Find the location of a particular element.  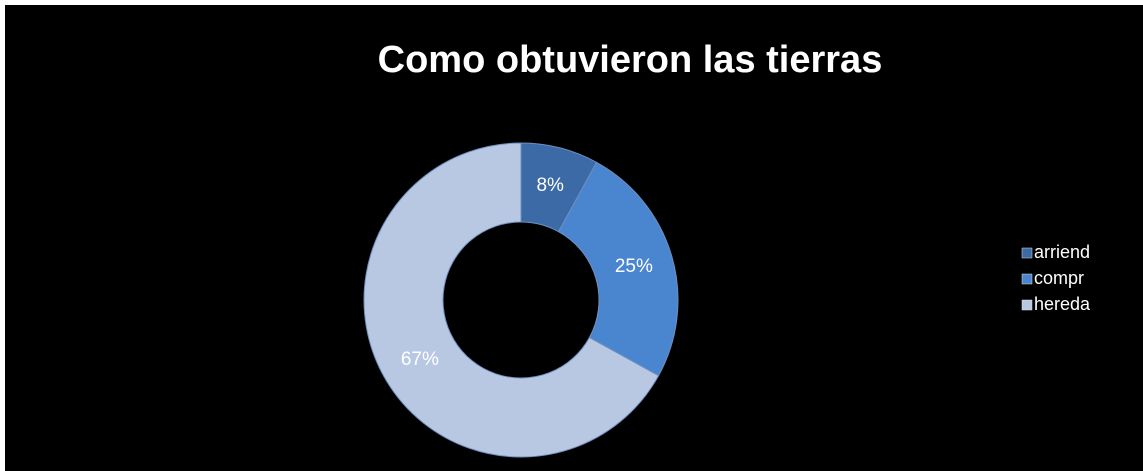

chart-title: Como obtuvieron las tierras is located at coordinates (630, 60).